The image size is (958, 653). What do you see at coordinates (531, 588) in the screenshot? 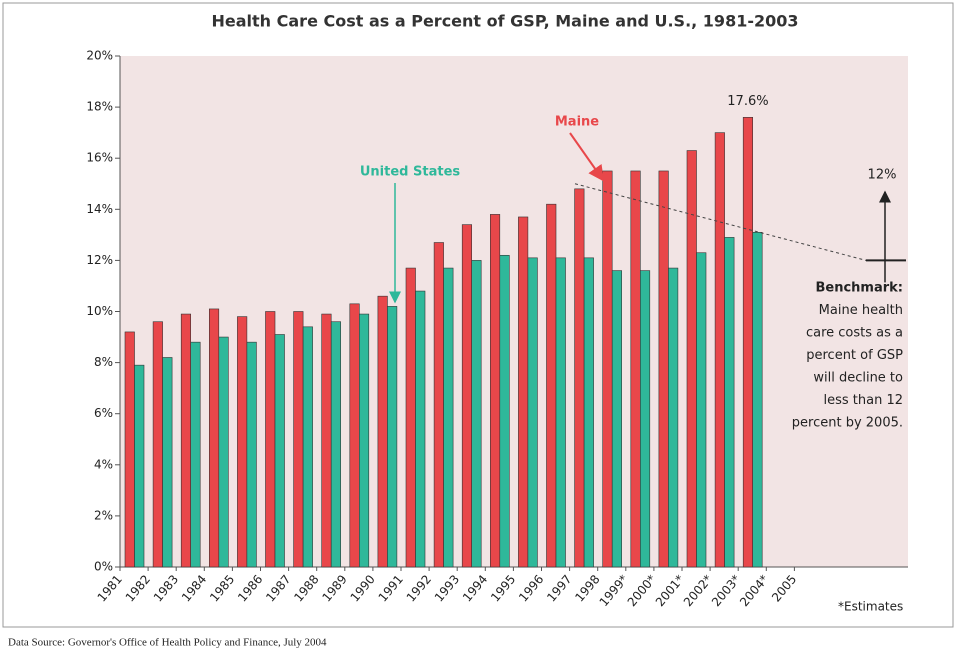
I see `x-tick-label: 1996` at bounding box center [531, 588].